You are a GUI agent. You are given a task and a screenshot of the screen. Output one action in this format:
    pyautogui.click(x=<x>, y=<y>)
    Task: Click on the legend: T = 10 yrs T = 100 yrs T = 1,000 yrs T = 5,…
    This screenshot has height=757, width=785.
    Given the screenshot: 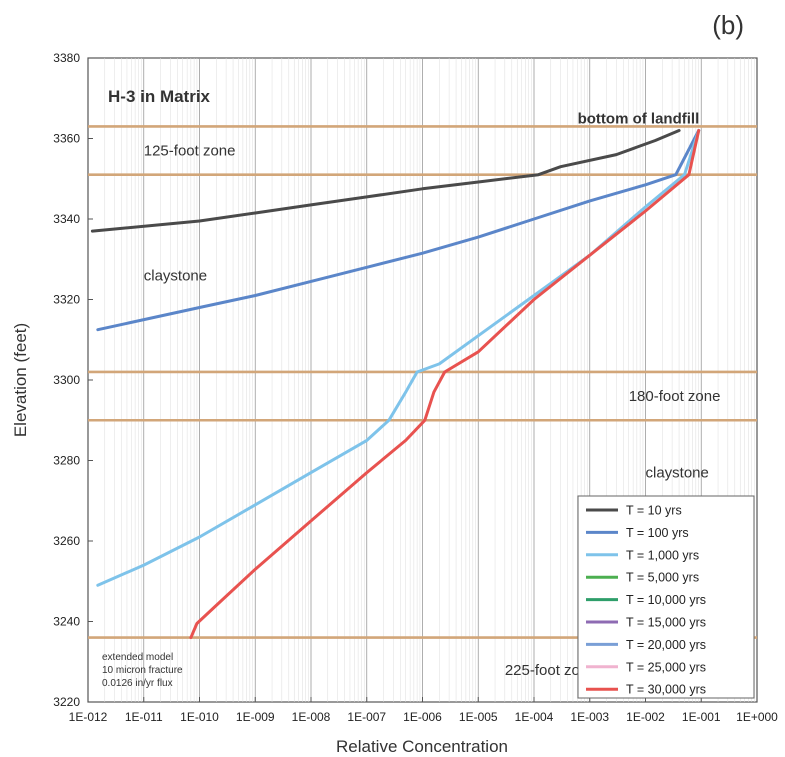 What is the action you would take?
    pyautogui.click(x=666, y=597)
    